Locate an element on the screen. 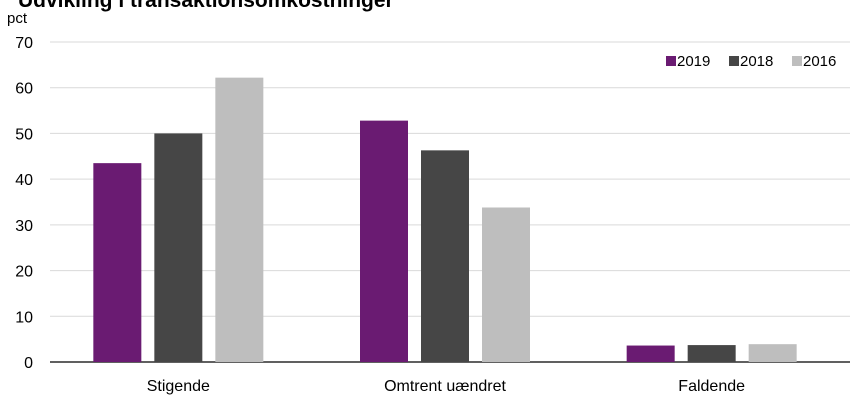 This screenshot has height=396, width=853. chart-title: Udvikling i transaktionsomkostninger is located at coordinates (206, 6).